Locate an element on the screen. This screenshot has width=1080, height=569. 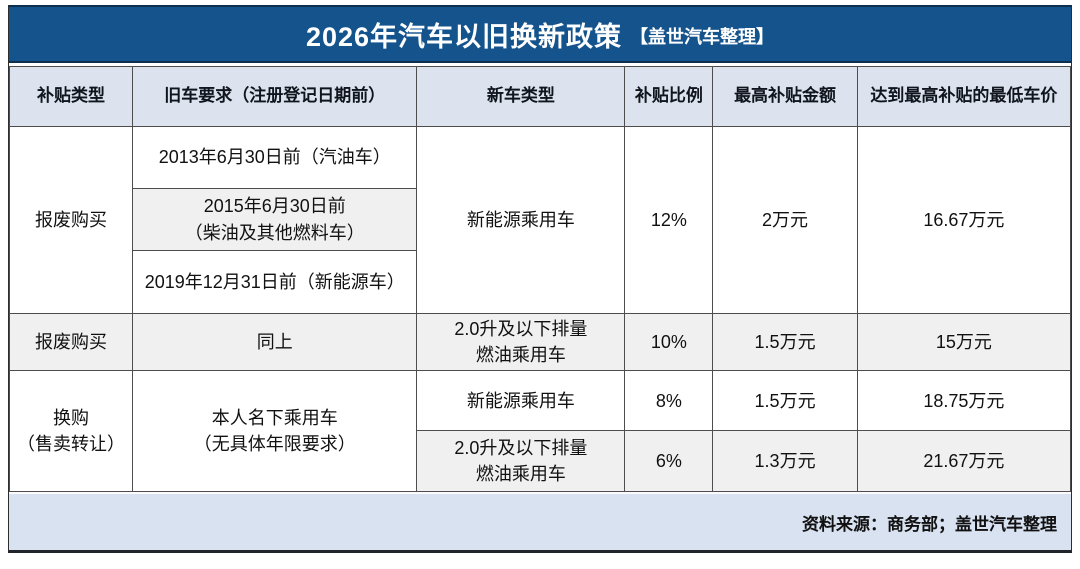
cell-subsidy-ratio: 6% is located at coordinates (669, 461).